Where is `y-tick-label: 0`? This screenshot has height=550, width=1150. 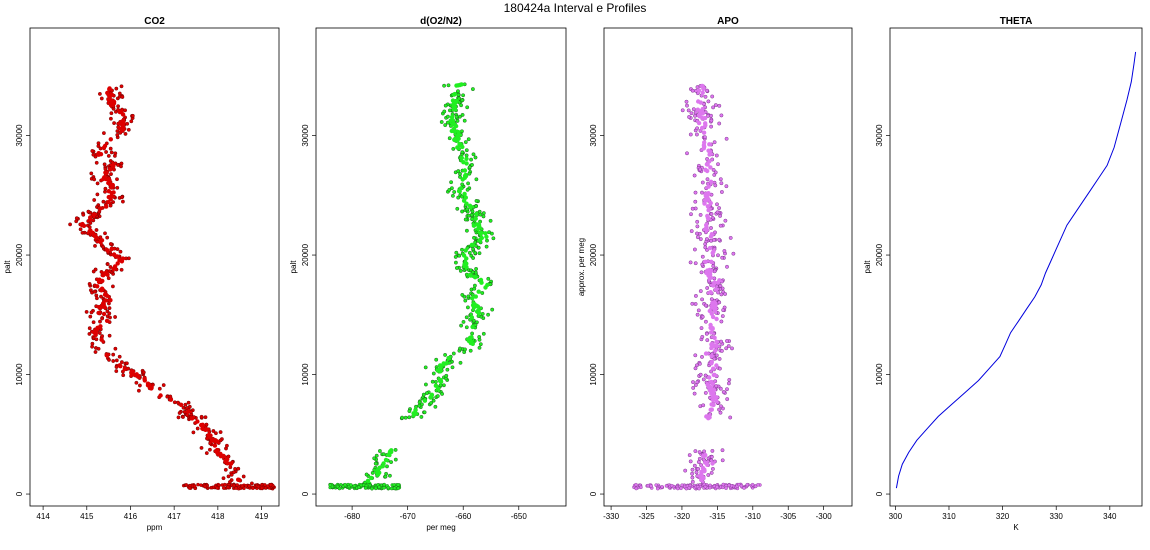 y-tick-label: 0 is located at coordinates (879, 493).